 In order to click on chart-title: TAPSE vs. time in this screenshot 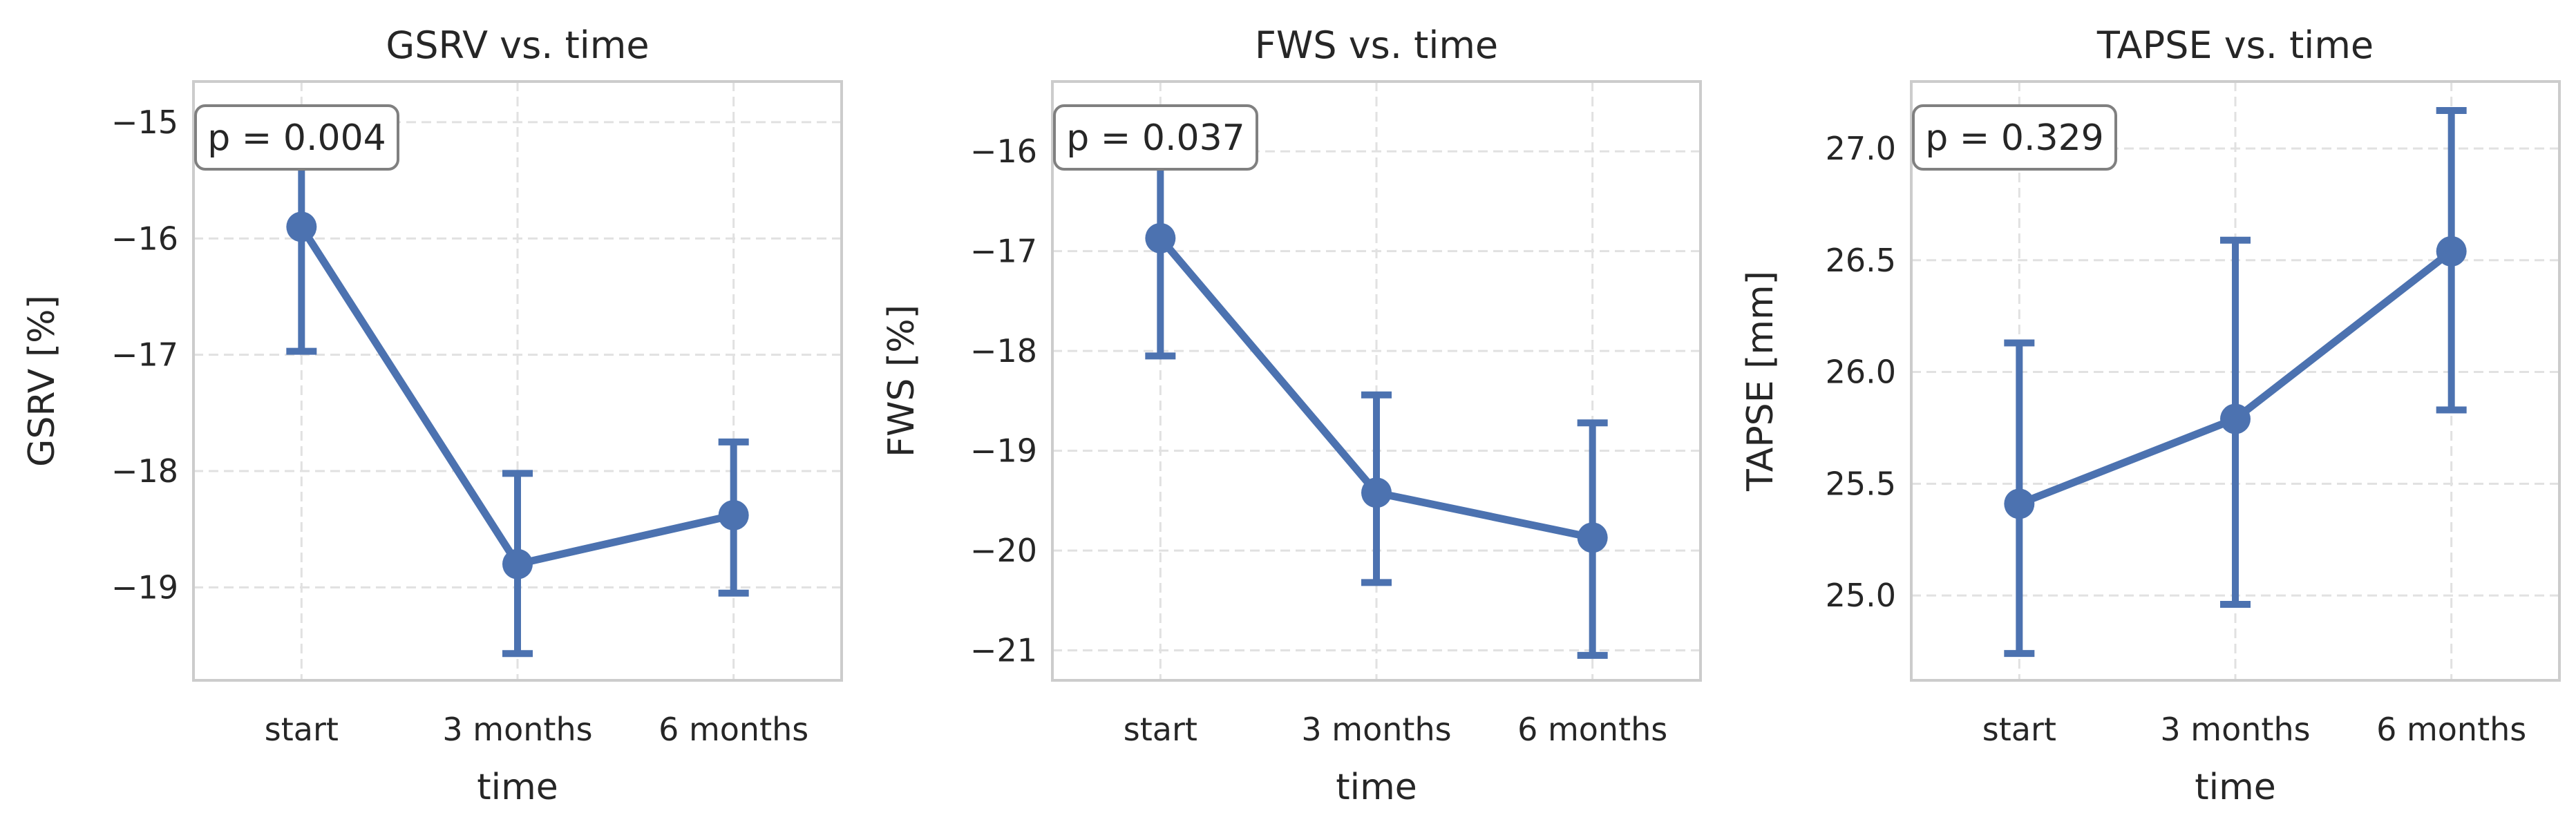, I will do `click(2235, 45)`.